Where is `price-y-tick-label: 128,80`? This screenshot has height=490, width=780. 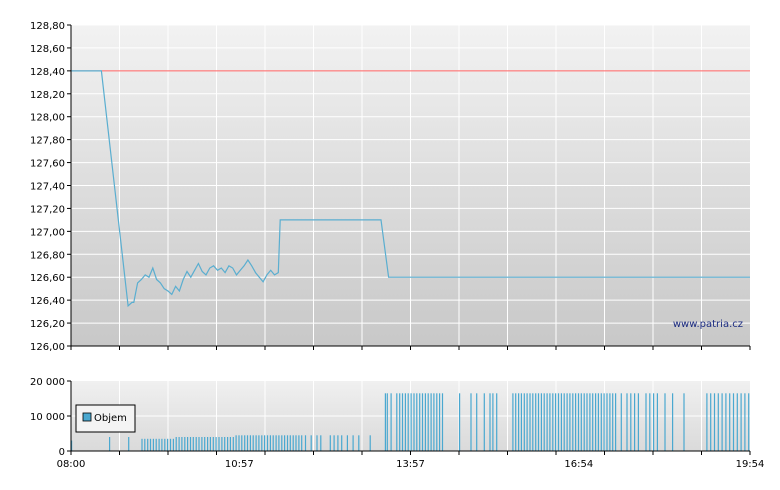
price-y-tick-label: 128,80 is located at coordinates (47, 26).